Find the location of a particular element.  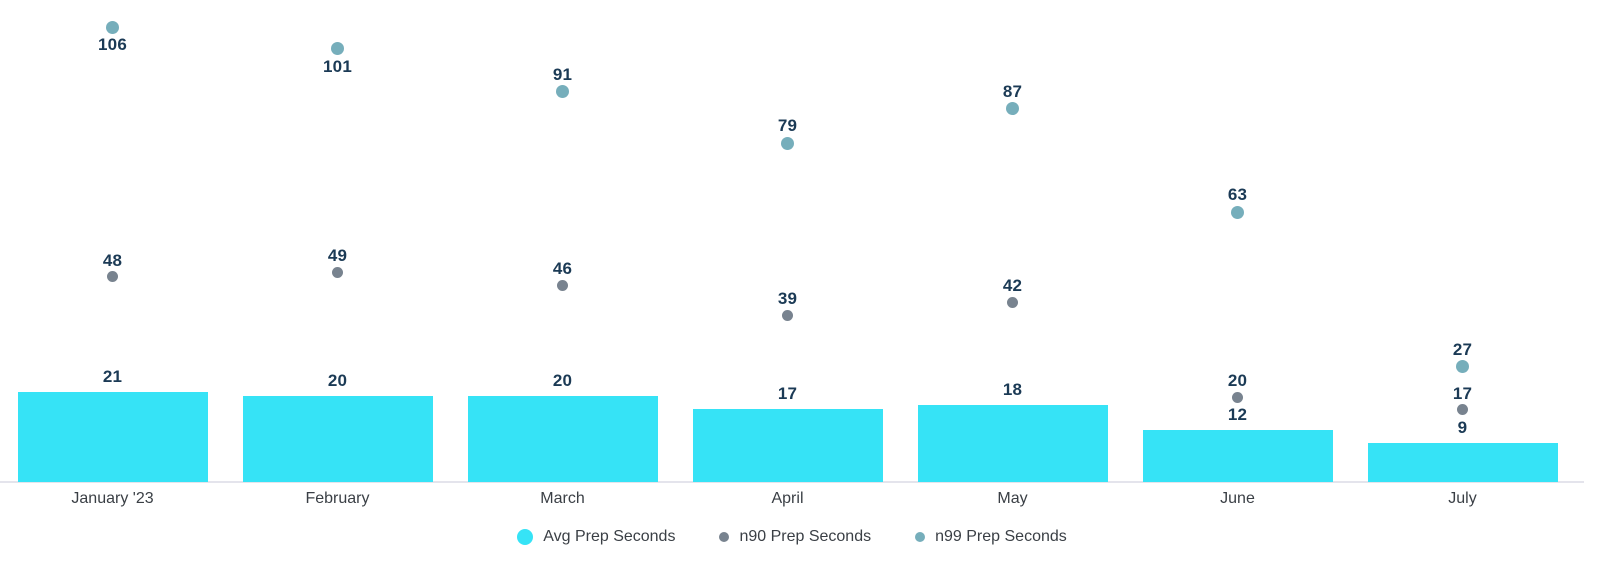

x-axis-label: February is located at coordinates (337, 498).